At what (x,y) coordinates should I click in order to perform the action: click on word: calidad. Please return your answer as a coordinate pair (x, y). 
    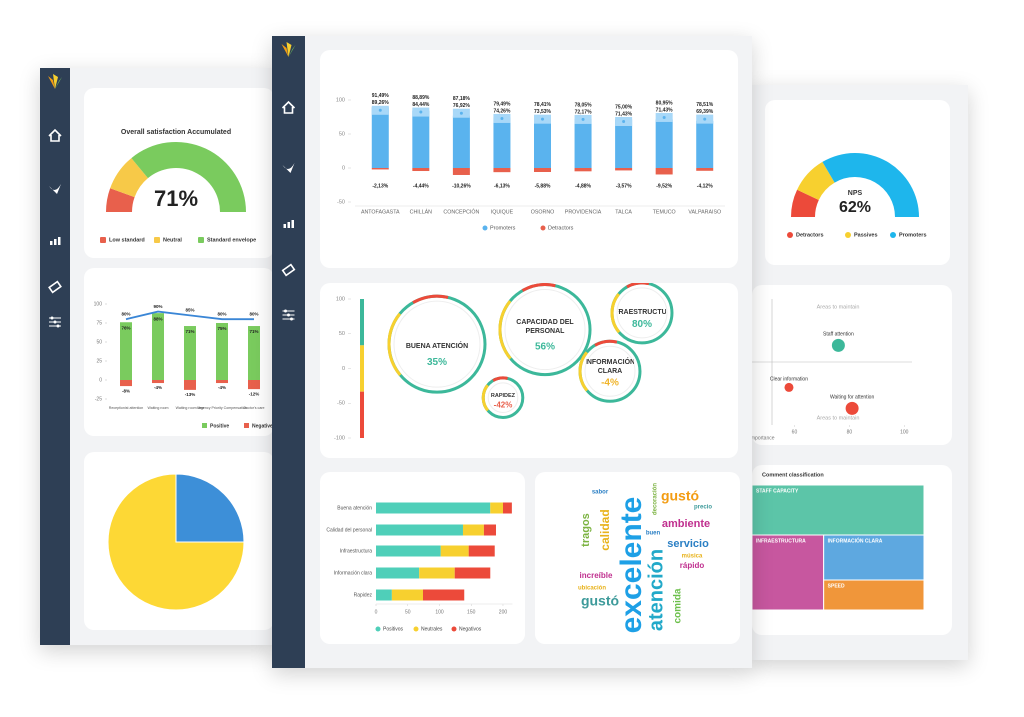
    Looking at the image, I should click on (605, 529).